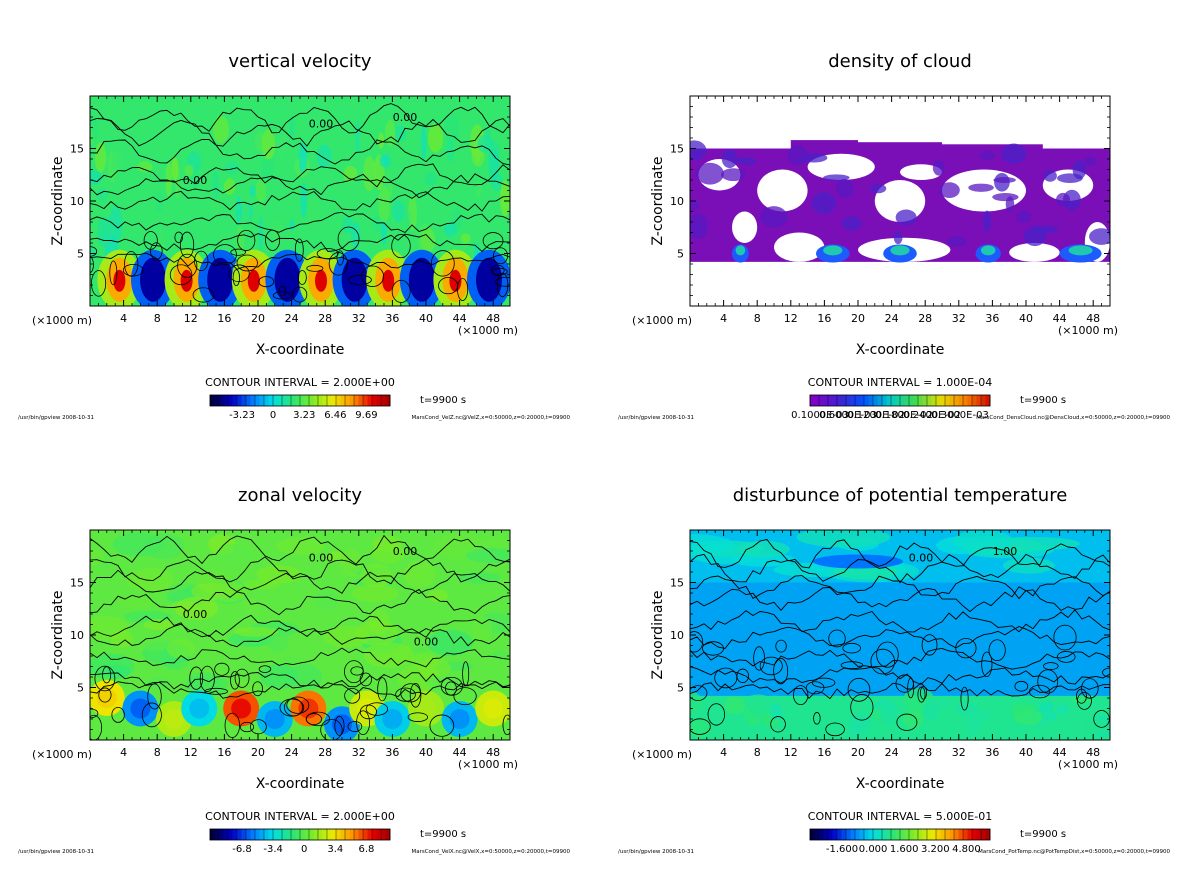 The height and width of the screenshot is (872, 1200). Describe the element at coordinates (300, 784) in the screenshot. I see `x-axis-label: X-coordinate` at that location.